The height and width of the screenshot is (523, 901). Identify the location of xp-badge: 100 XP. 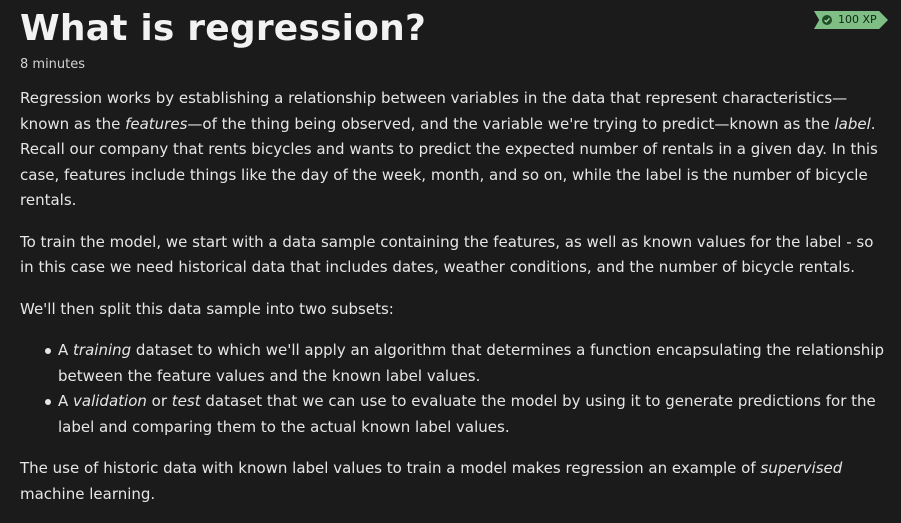
(851, 20).